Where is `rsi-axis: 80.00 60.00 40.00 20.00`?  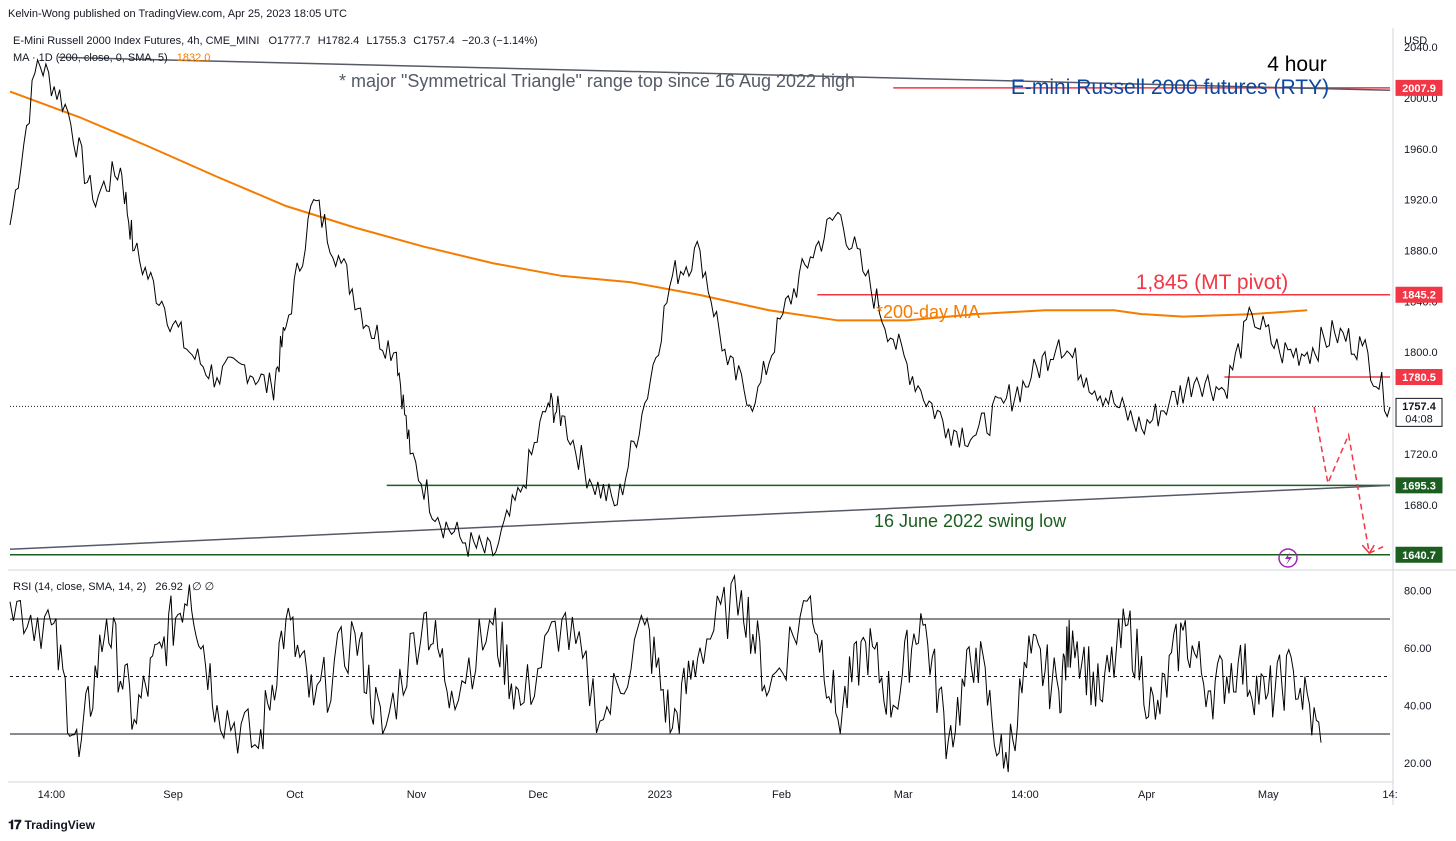
rsi-axis: 80.00 60.00 40.00 20.00 is located at coordinates (1418, 677).